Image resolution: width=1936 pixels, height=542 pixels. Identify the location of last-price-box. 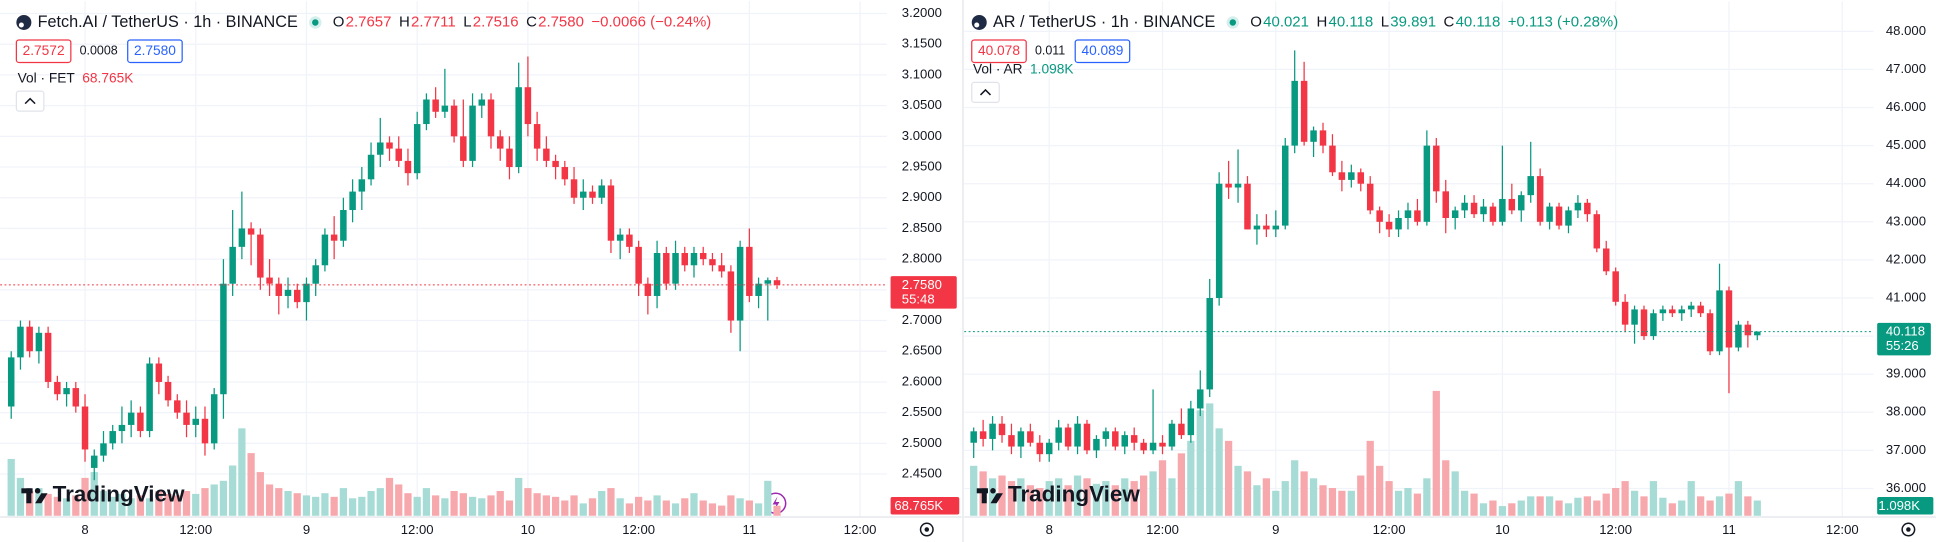
(1904, 339).